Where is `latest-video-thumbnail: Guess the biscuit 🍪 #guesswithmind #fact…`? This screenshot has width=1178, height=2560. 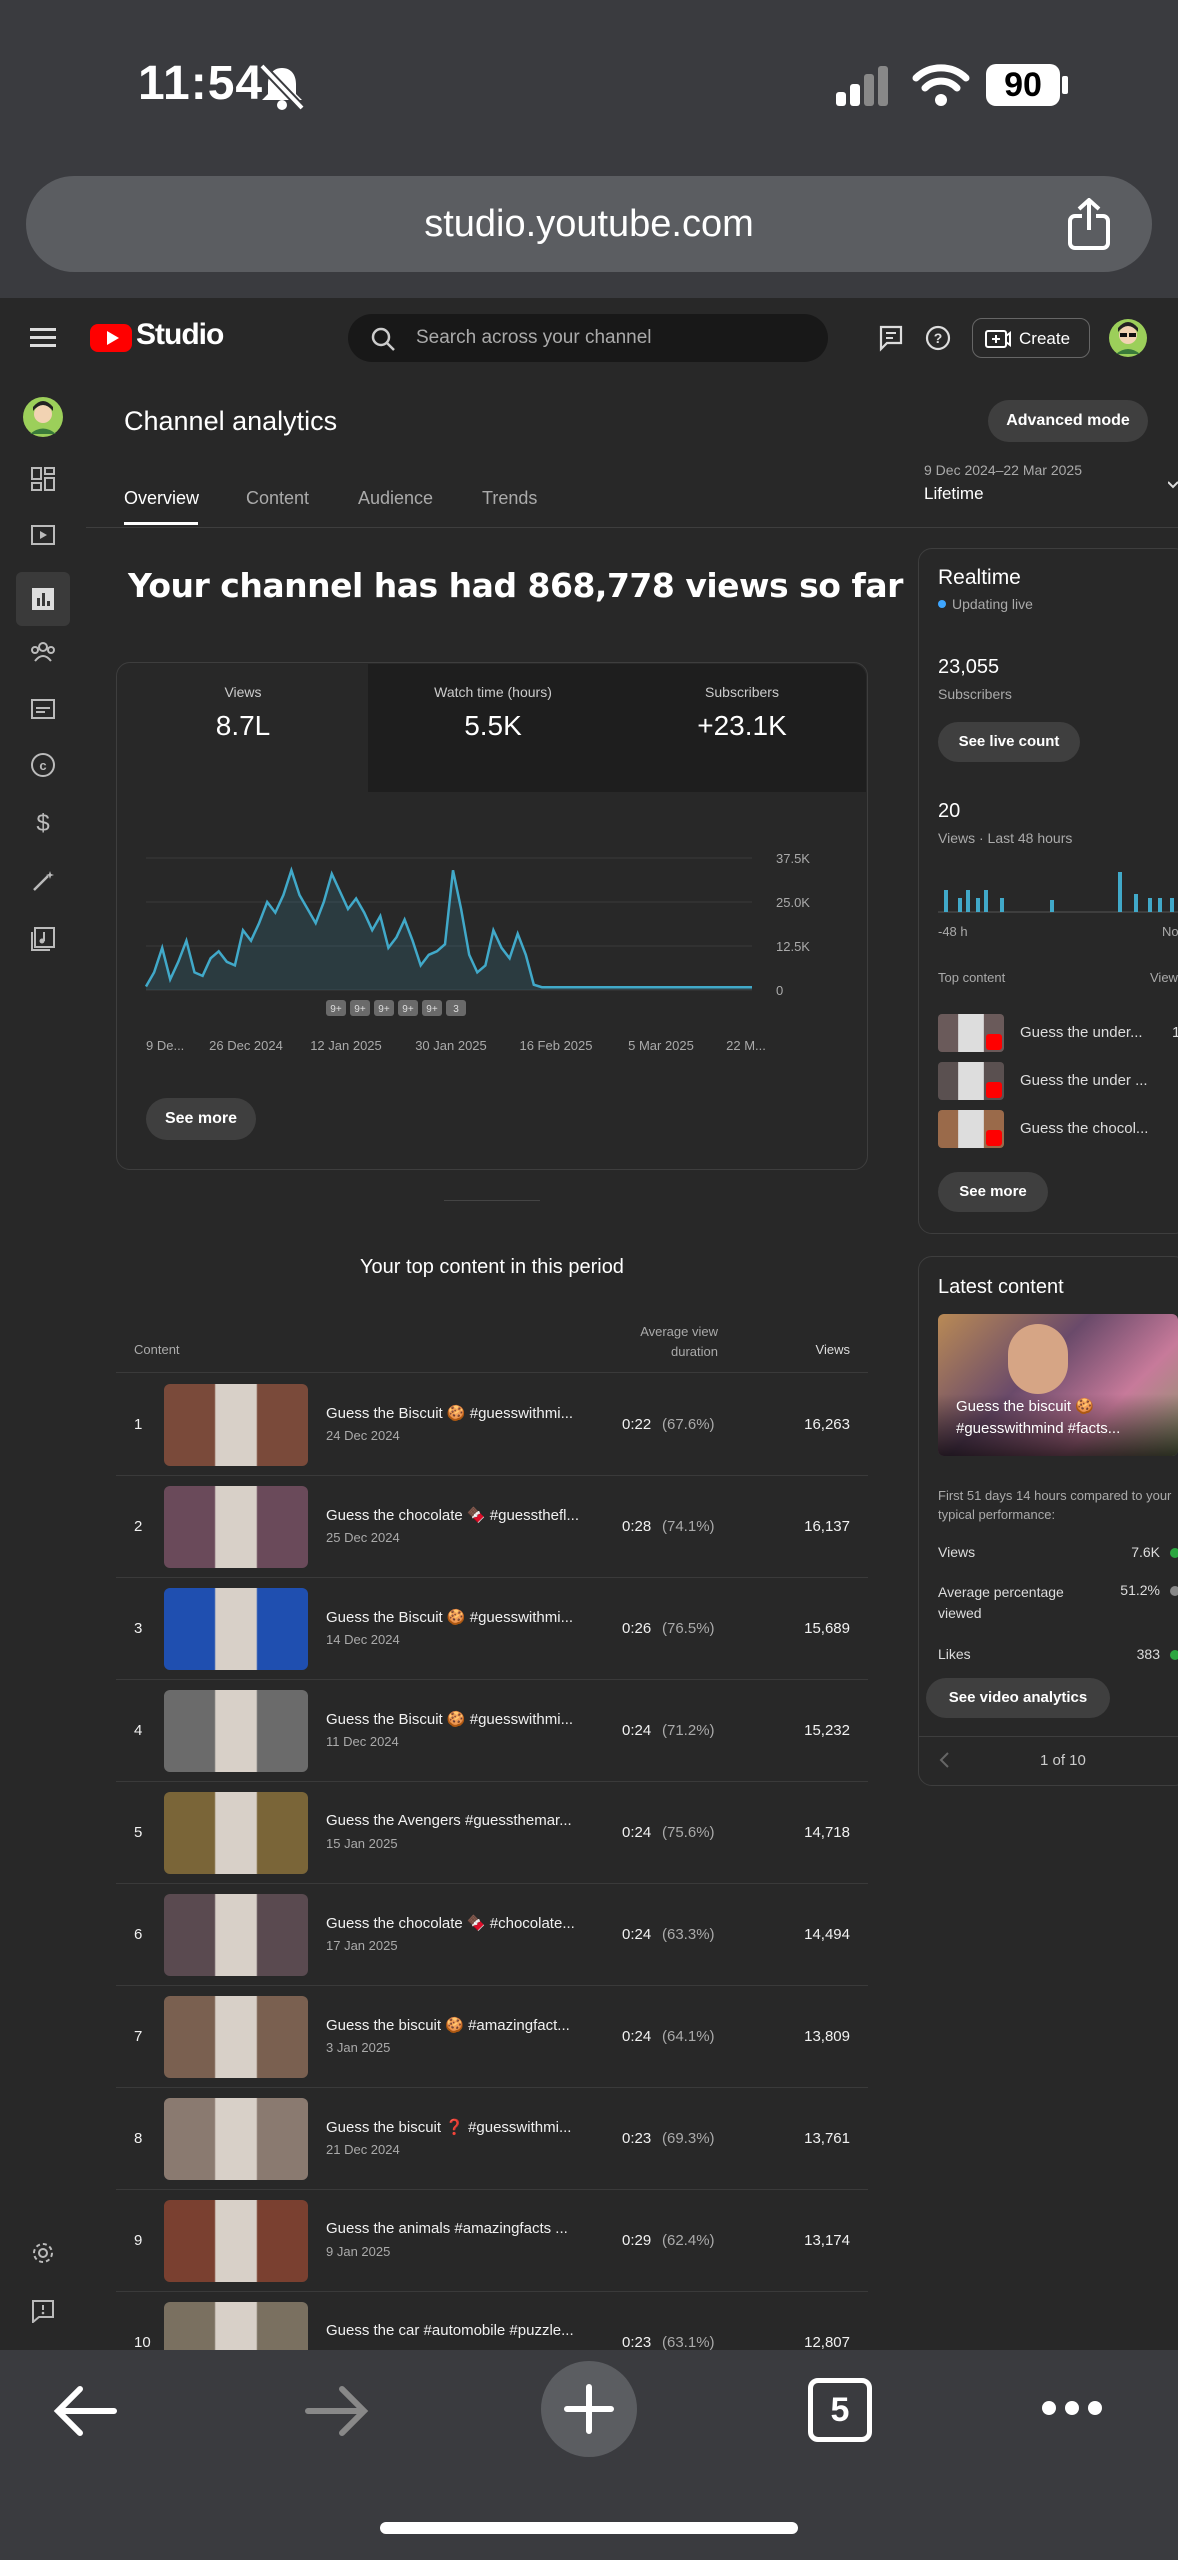 latest-video-thumbnail: Guess the biscuit 🍪 #guesswithmind #fact… is located at coordinates (1058, 1385).